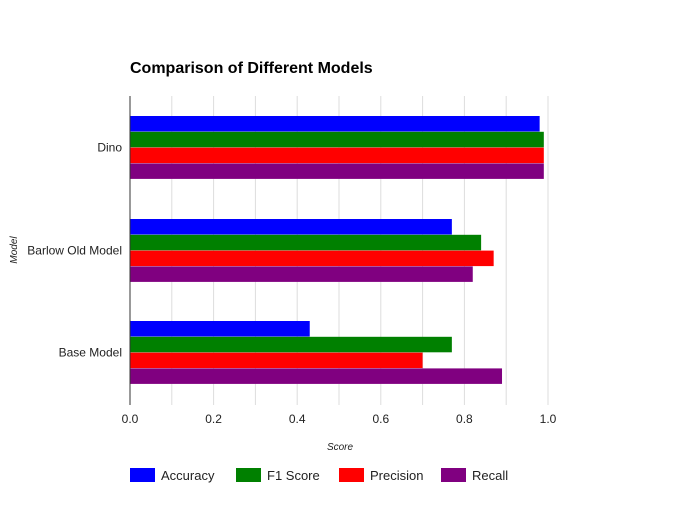 This screenshot has width=680, height=505. Describe the element at coordinates (396, 475) in the screenshot. I see `legend-label: Precision` at that location.